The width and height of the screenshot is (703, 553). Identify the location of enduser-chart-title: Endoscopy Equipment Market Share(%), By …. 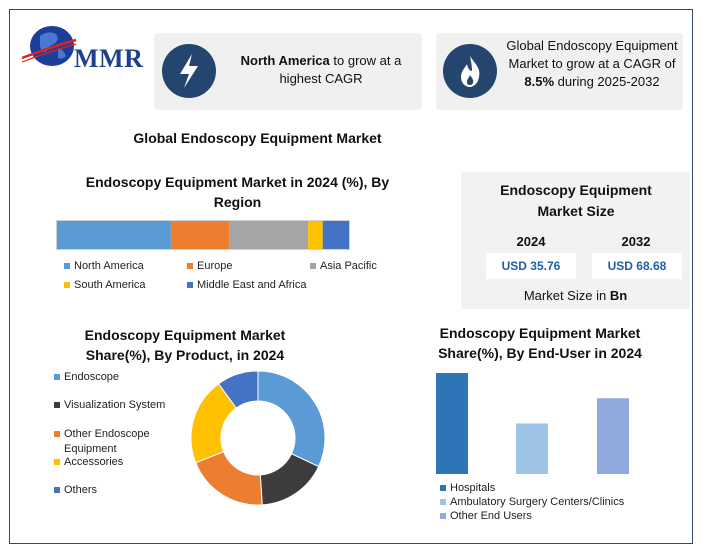
(540, 343).